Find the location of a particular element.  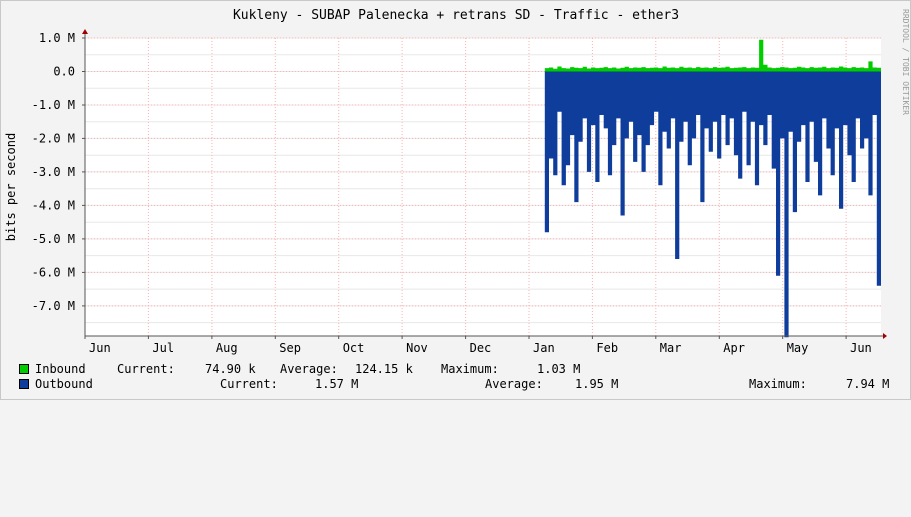

y-tick-label: -2.0 M is located at coordinates (53, 138).